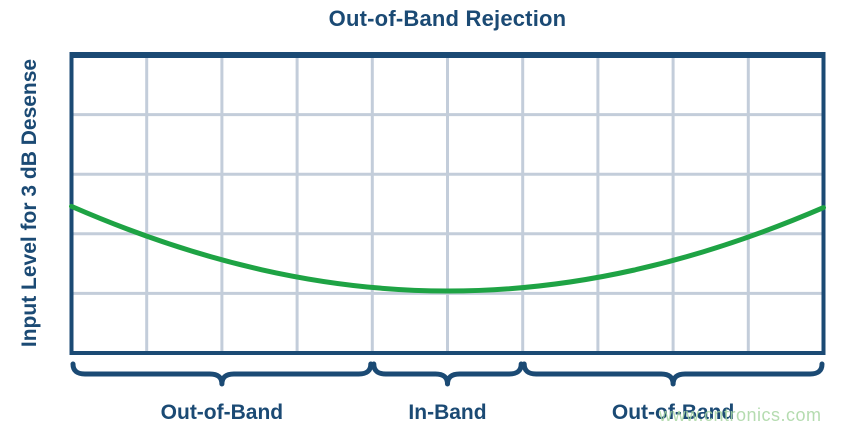 This screenshot has width=844, height=434. I want to click on watermark-text: www.cntronics.com, so click(740, 415).